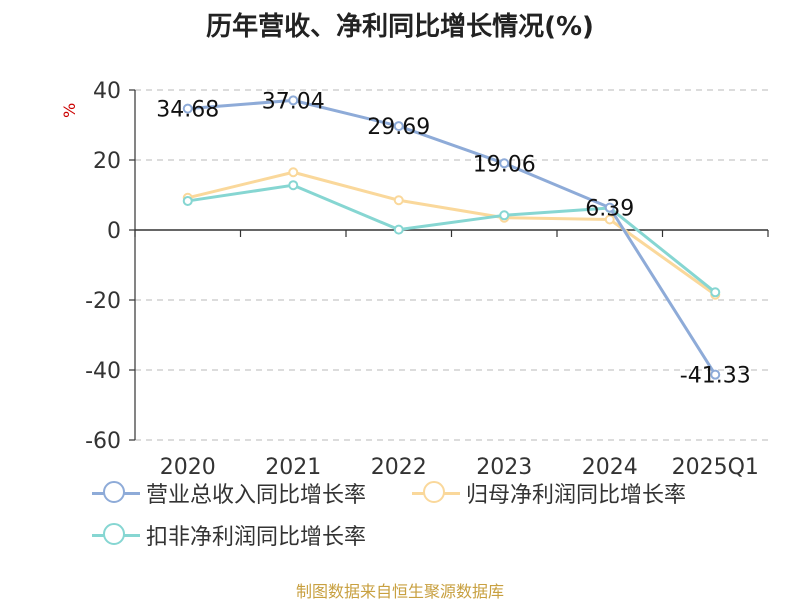  I want to click on x-tick-label: 2025Q1, so click(715, 467).